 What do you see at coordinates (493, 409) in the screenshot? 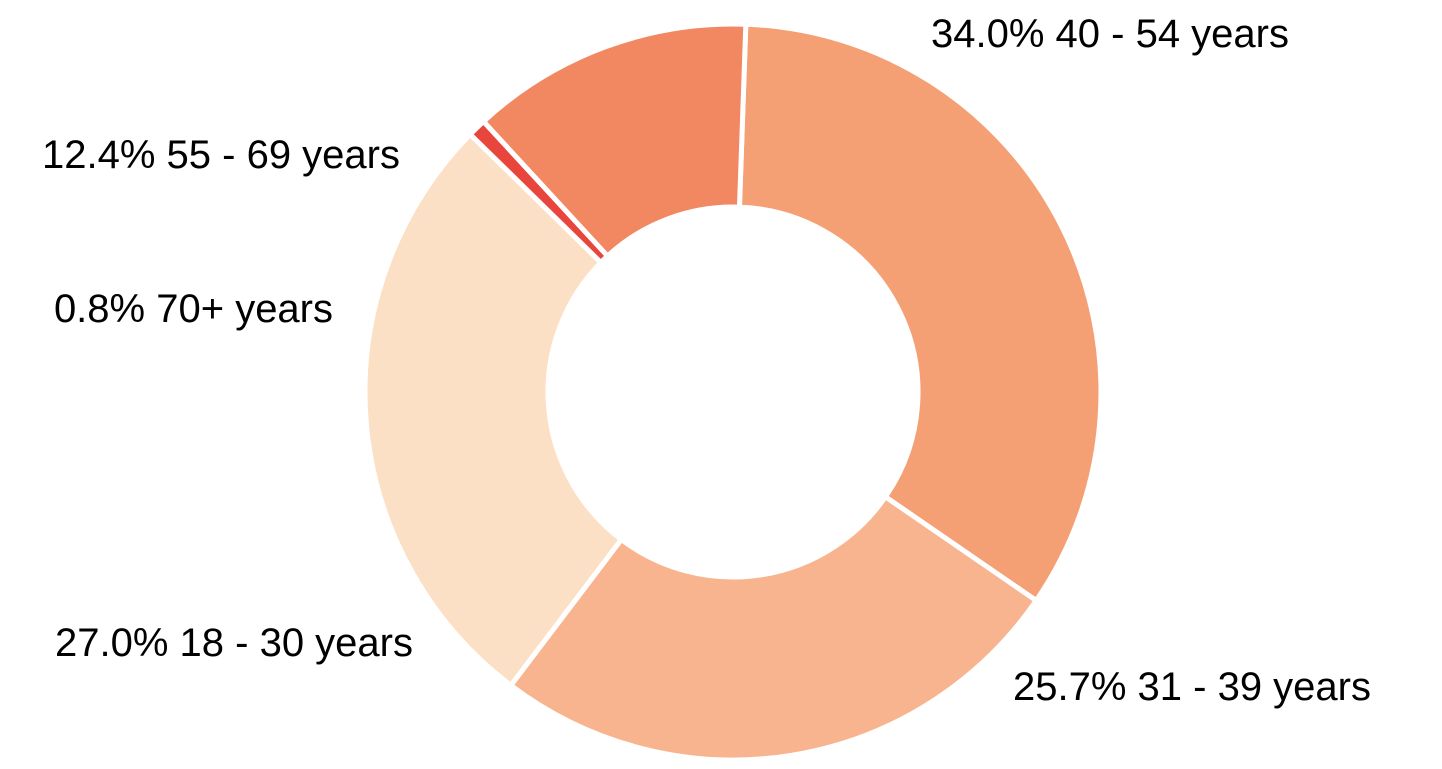
I see `donut-slice-18-30-years` at bounding box center [493, 409].